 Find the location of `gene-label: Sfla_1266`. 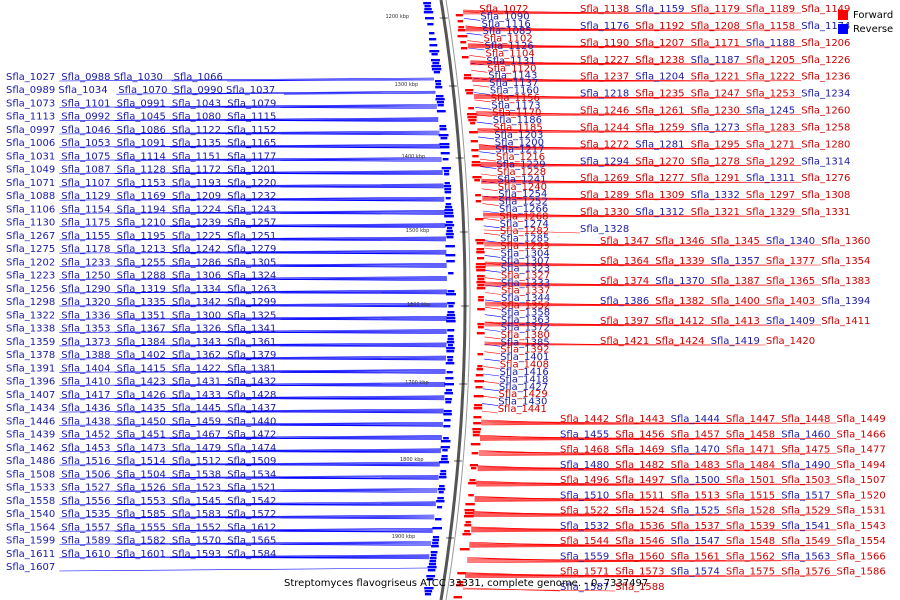

gene-label: Sfla_1266 is located at coordinates (523, 209).